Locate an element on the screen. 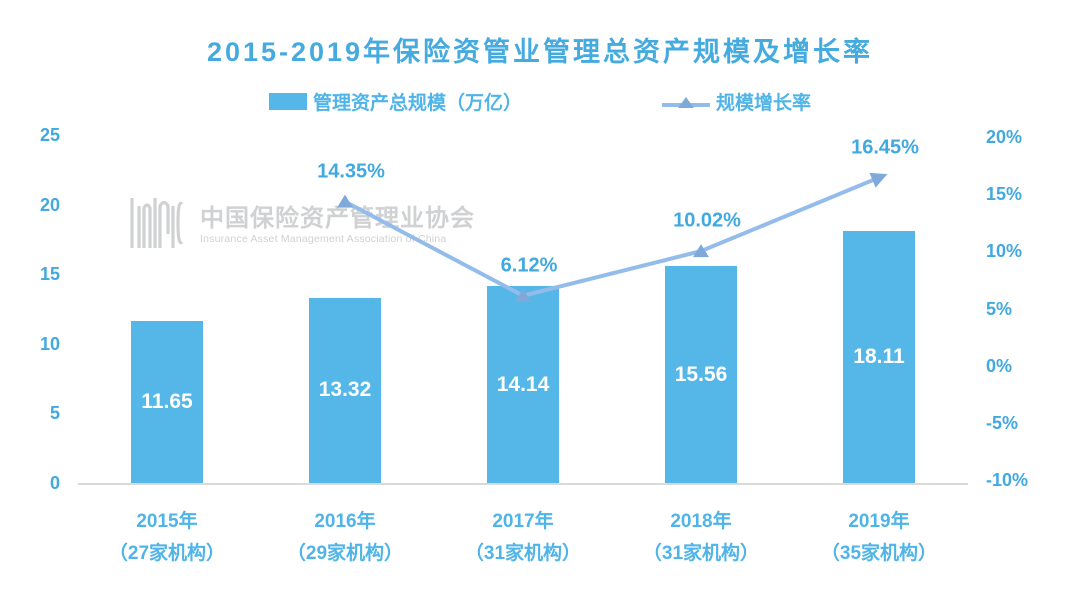 The width and height of the screenshot is (1080, 589). iamac-logo-icon is located at coordinates (157, 225).